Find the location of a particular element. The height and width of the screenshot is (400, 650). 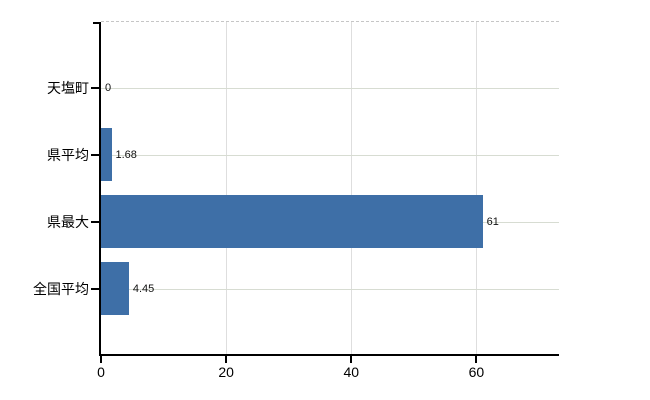

category-label: 県平均 is located at coordinates (68, 155).